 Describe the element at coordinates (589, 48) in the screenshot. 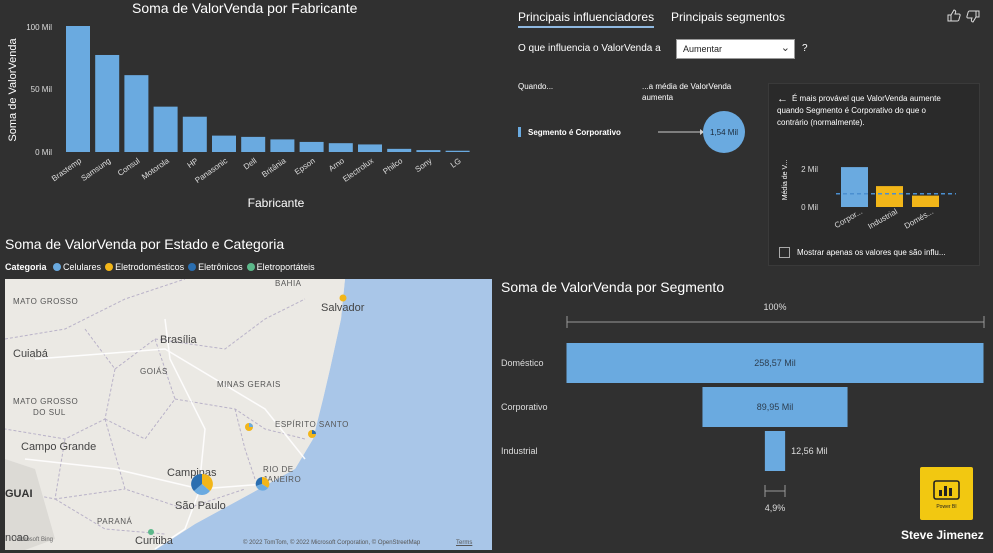

I see `influence-question: O que influencia o ValorVenda a` at that location.